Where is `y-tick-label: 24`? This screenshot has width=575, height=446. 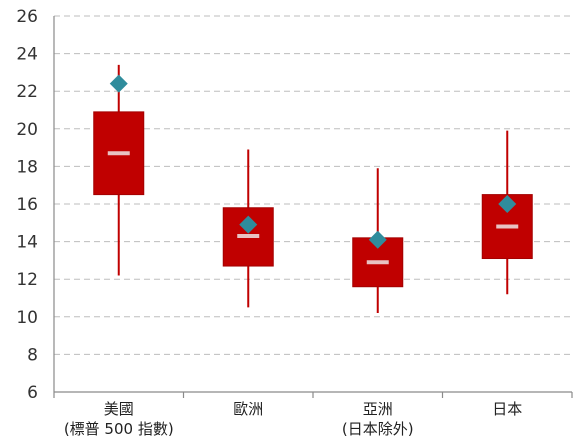 y-tick-label: 24 is located at coordinates (27, 55).